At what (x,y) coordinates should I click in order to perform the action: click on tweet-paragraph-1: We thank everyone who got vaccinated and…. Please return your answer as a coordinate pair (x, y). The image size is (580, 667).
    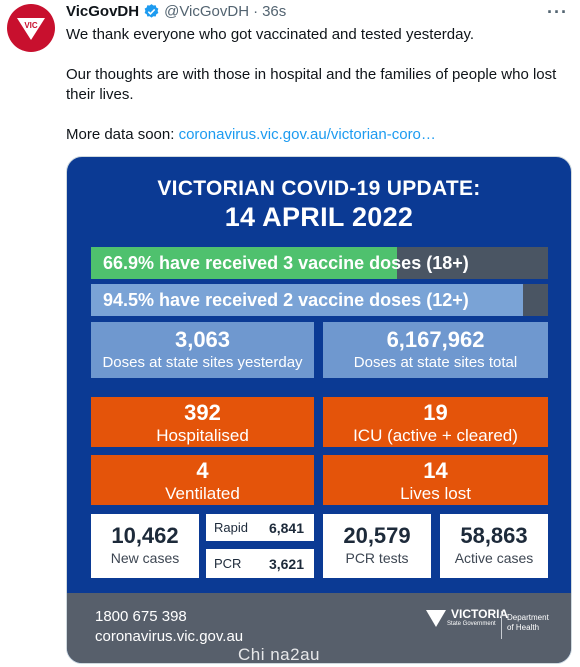
    Looking at the image, I should click on (270, 34).